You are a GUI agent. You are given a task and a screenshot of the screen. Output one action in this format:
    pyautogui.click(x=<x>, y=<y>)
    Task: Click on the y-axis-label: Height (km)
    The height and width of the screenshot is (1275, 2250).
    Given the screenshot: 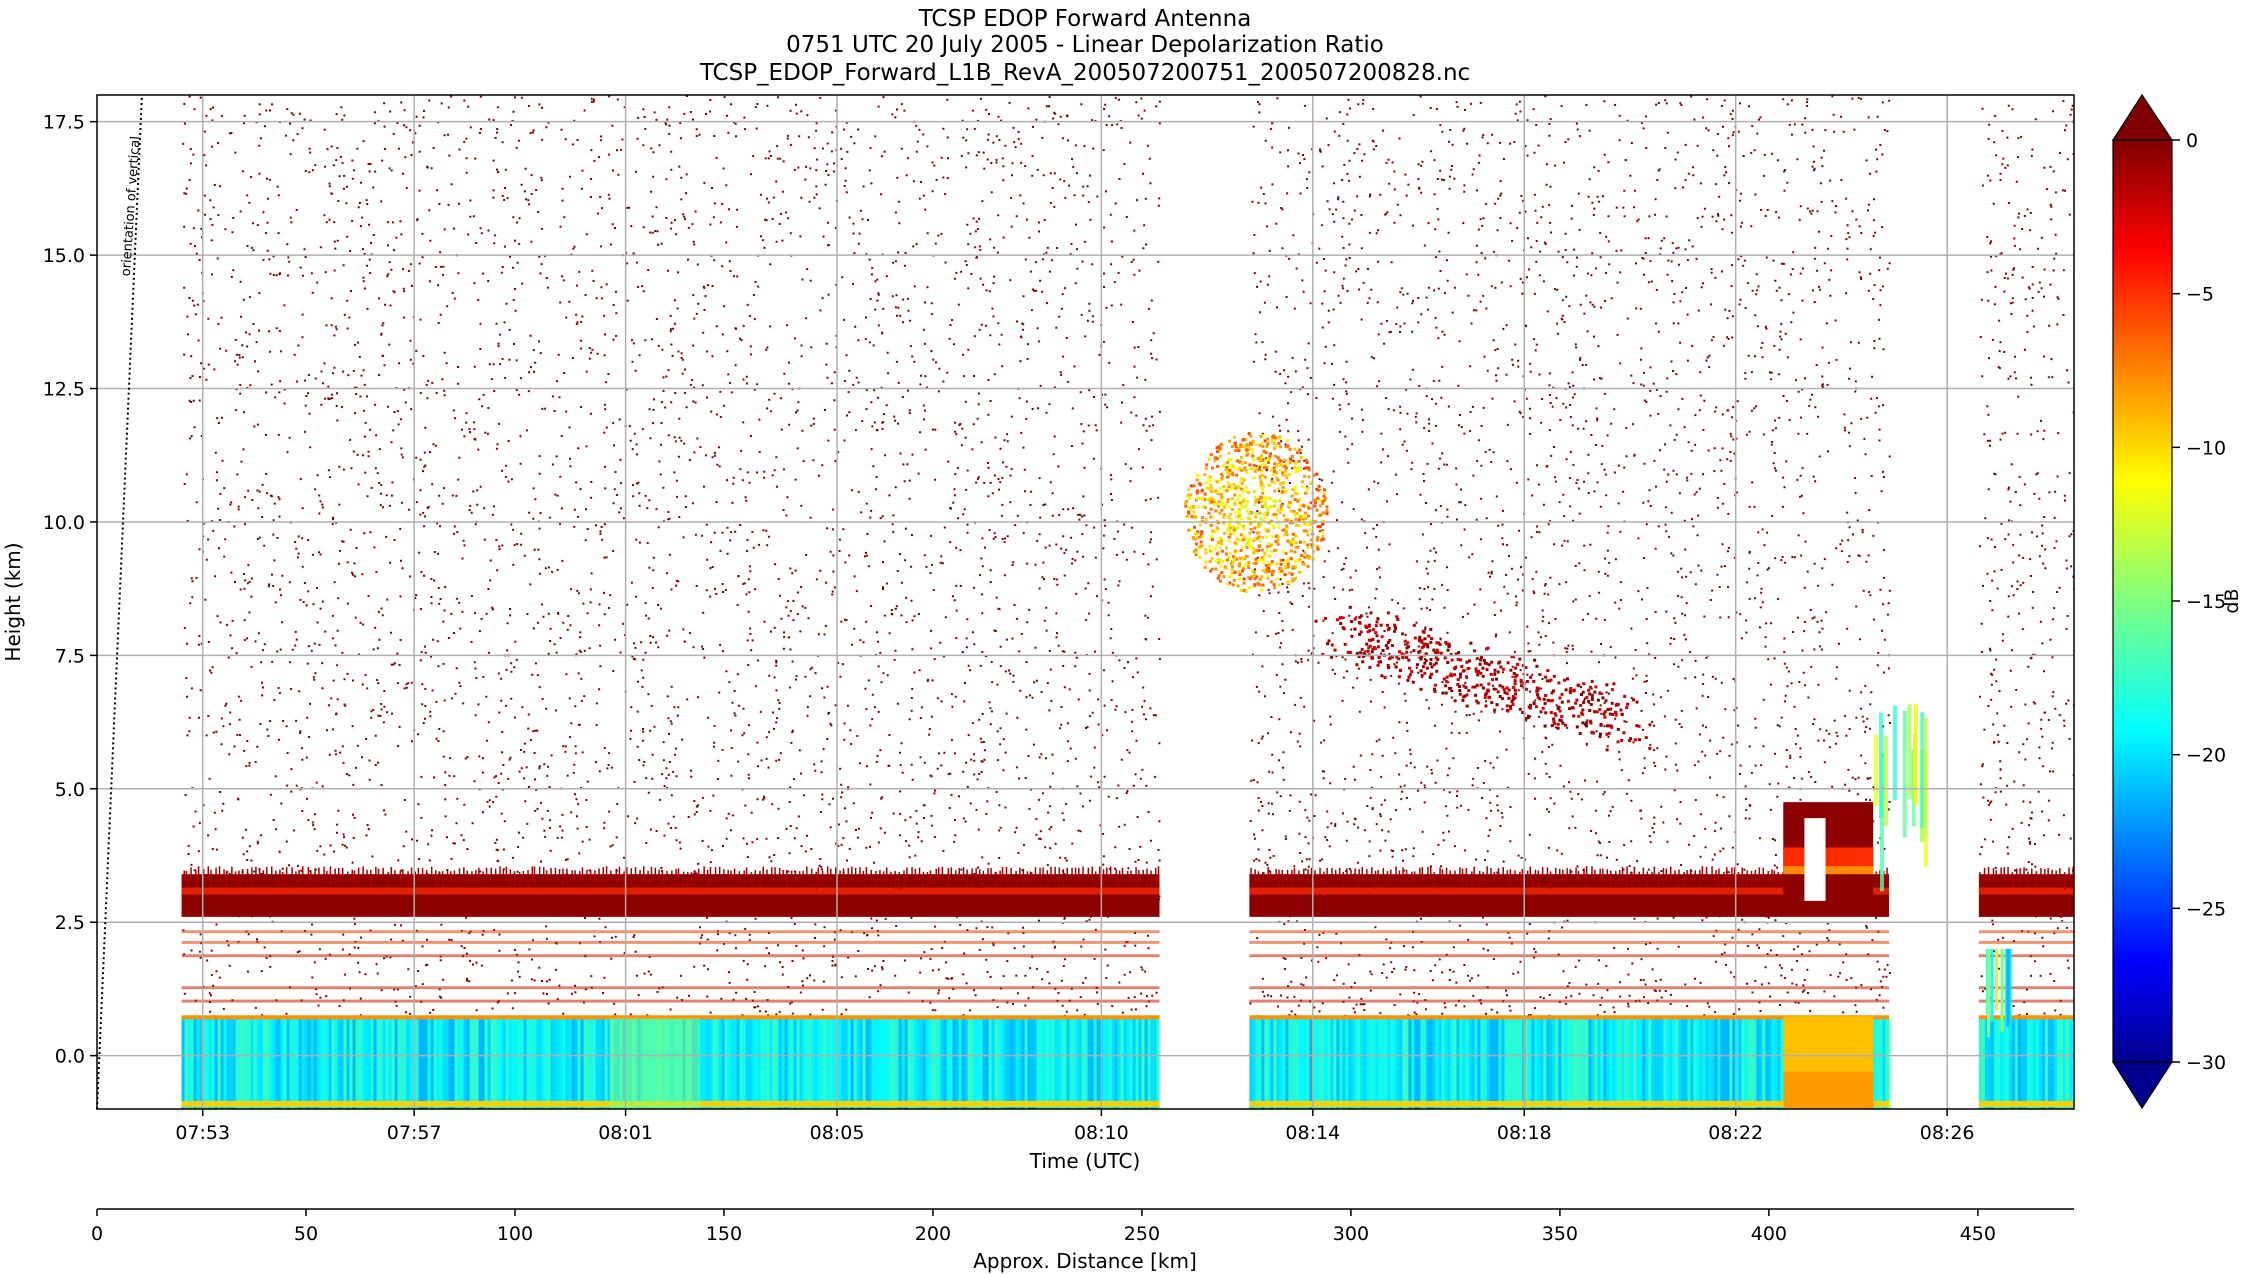 What is the action you would take?
    pyautogui.click(x=13, y=601)
    